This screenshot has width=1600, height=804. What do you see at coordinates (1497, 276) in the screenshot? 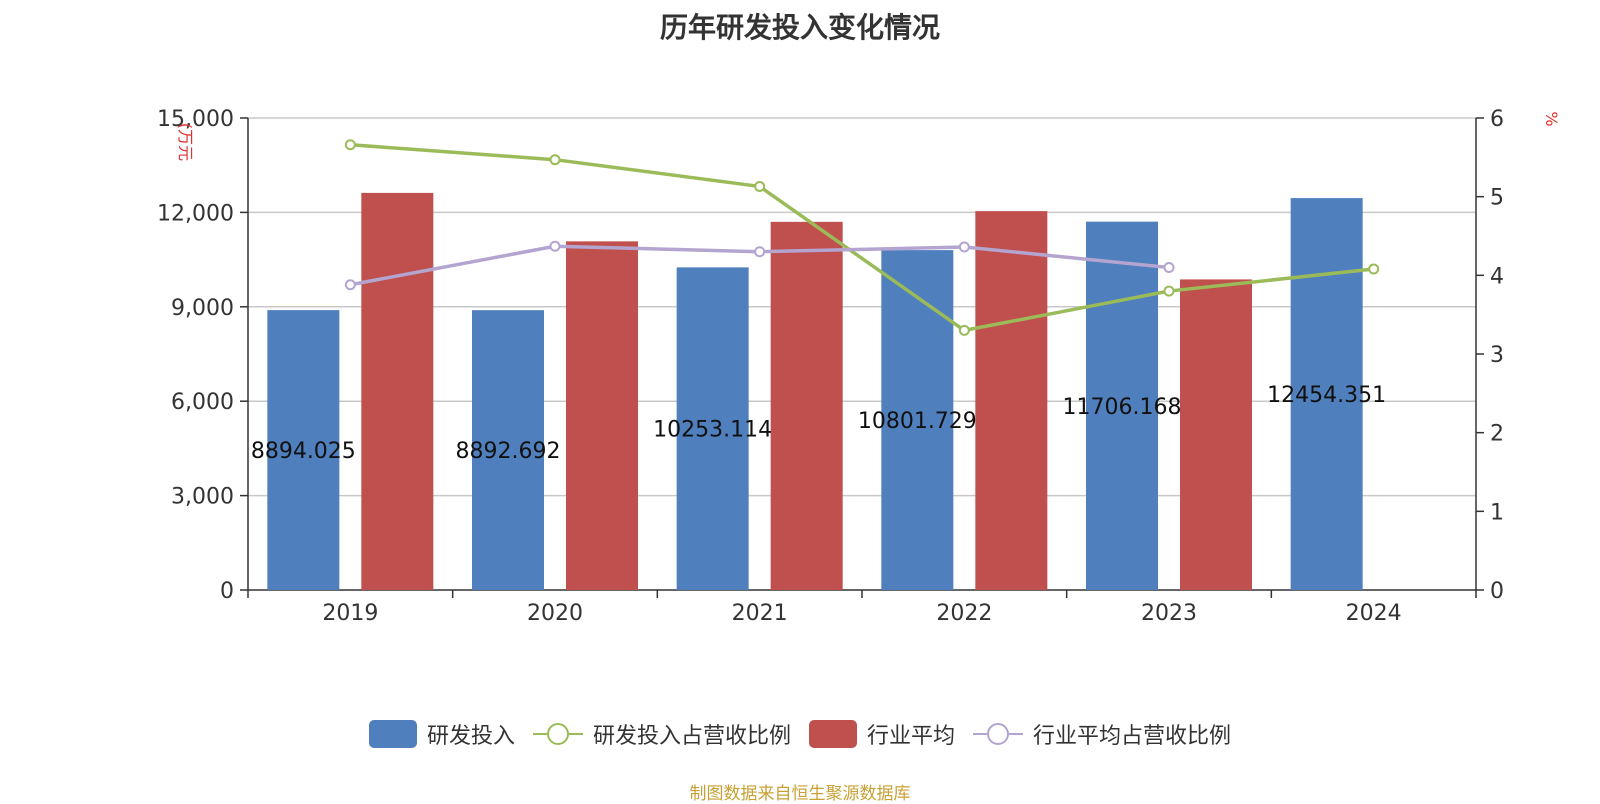
I see `y-right-tick-label: 4` at bounding box center [1497, 276].